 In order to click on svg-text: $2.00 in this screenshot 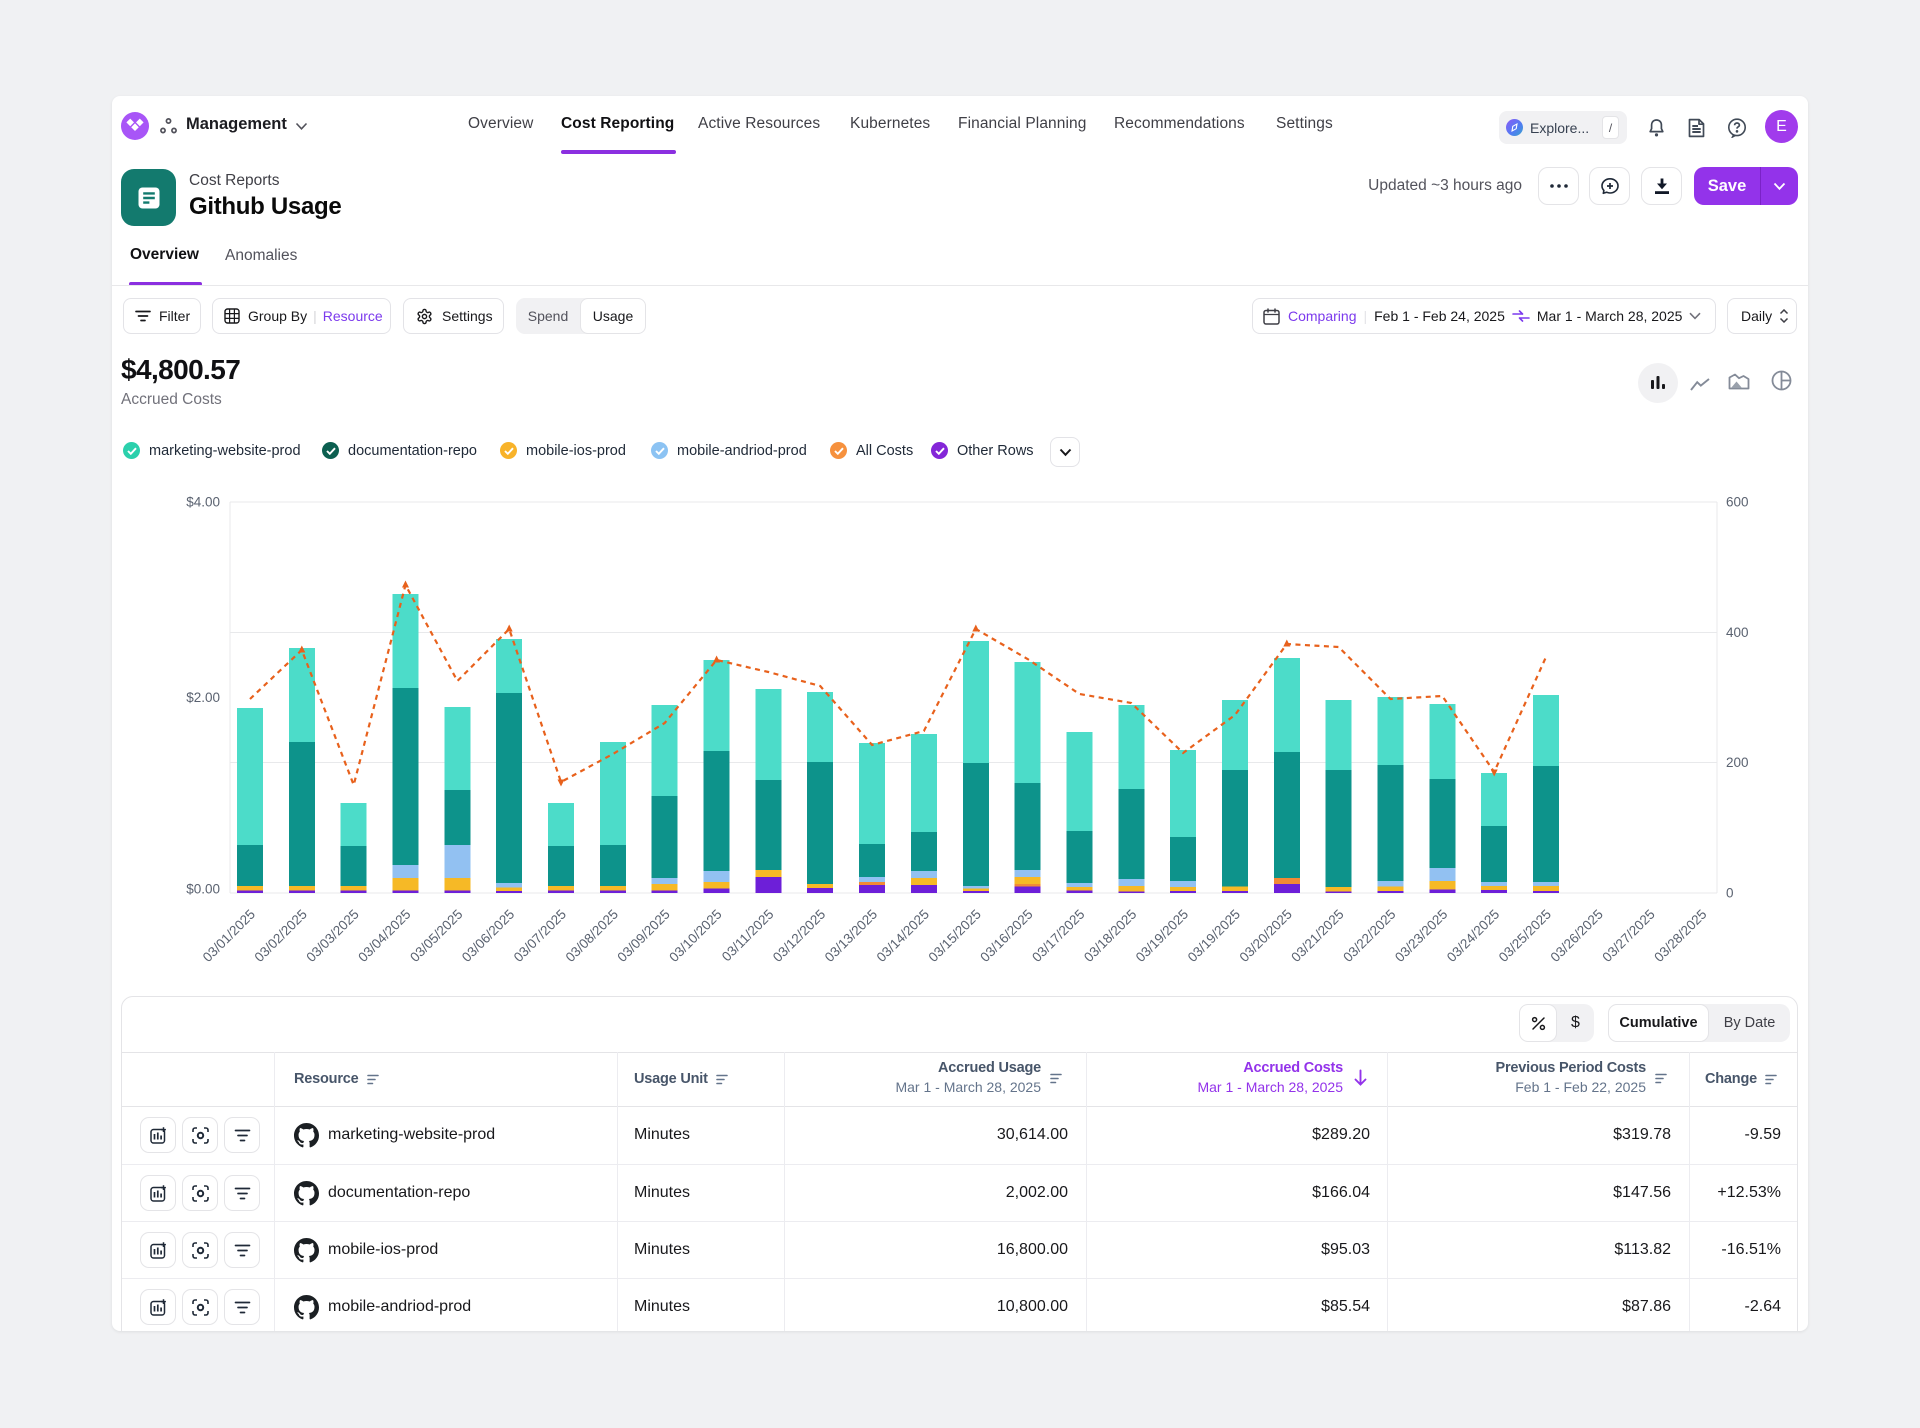, I will do `click(203, 697)`.